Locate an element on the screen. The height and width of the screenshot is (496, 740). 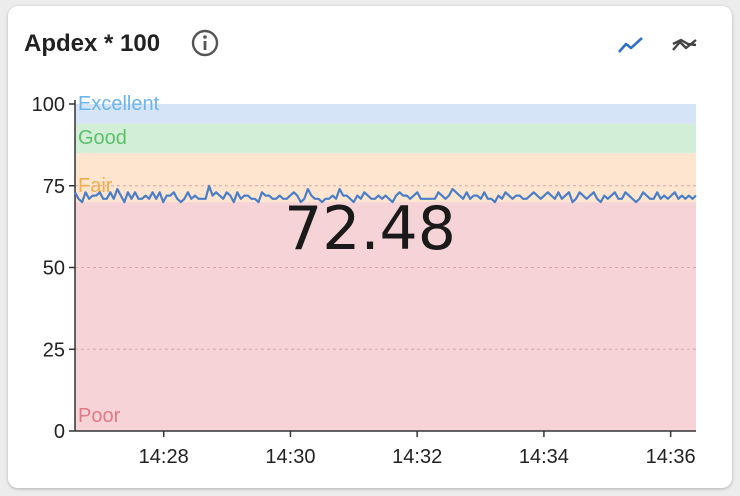
band-label-excellent: Excellent is located at coordinates (119, 104).